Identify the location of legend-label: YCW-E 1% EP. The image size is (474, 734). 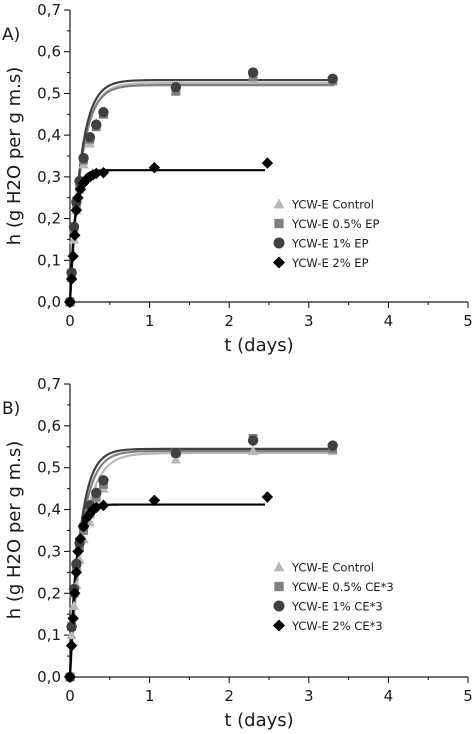
(330, 244).